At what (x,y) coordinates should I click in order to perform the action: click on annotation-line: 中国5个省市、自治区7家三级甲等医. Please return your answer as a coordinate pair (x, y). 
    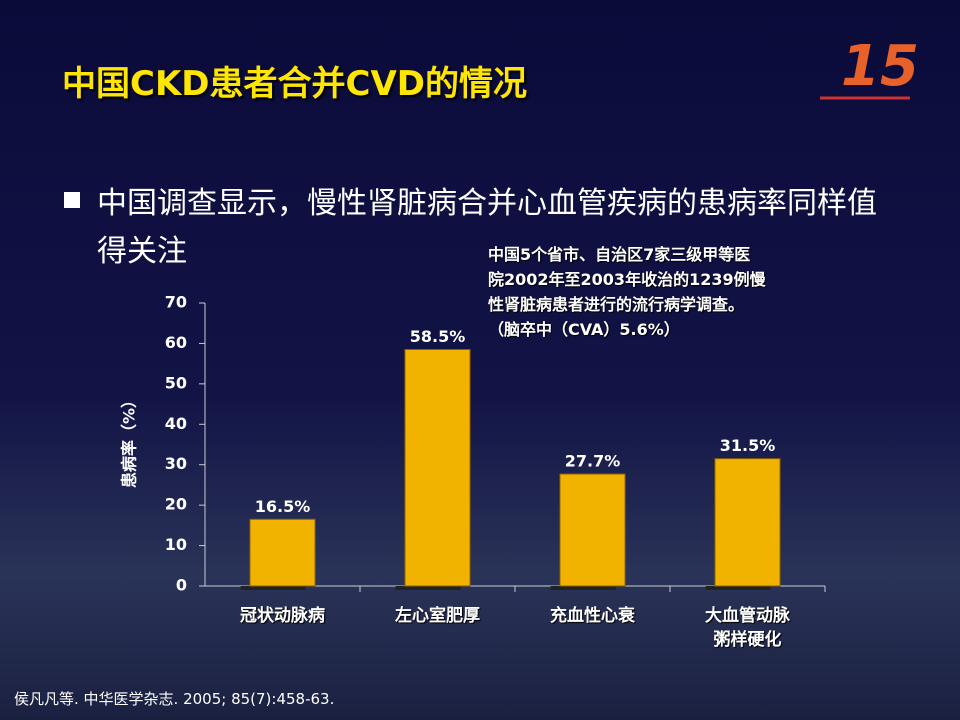
    Looking at the image, I should click on (619, 254).